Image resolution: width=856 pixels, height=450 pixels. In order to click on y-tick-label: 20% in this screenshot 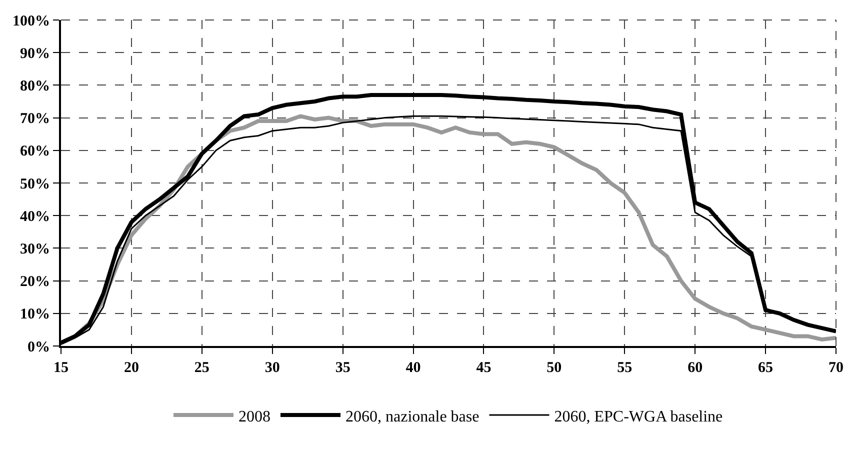, I will do `click(35, 282)`.